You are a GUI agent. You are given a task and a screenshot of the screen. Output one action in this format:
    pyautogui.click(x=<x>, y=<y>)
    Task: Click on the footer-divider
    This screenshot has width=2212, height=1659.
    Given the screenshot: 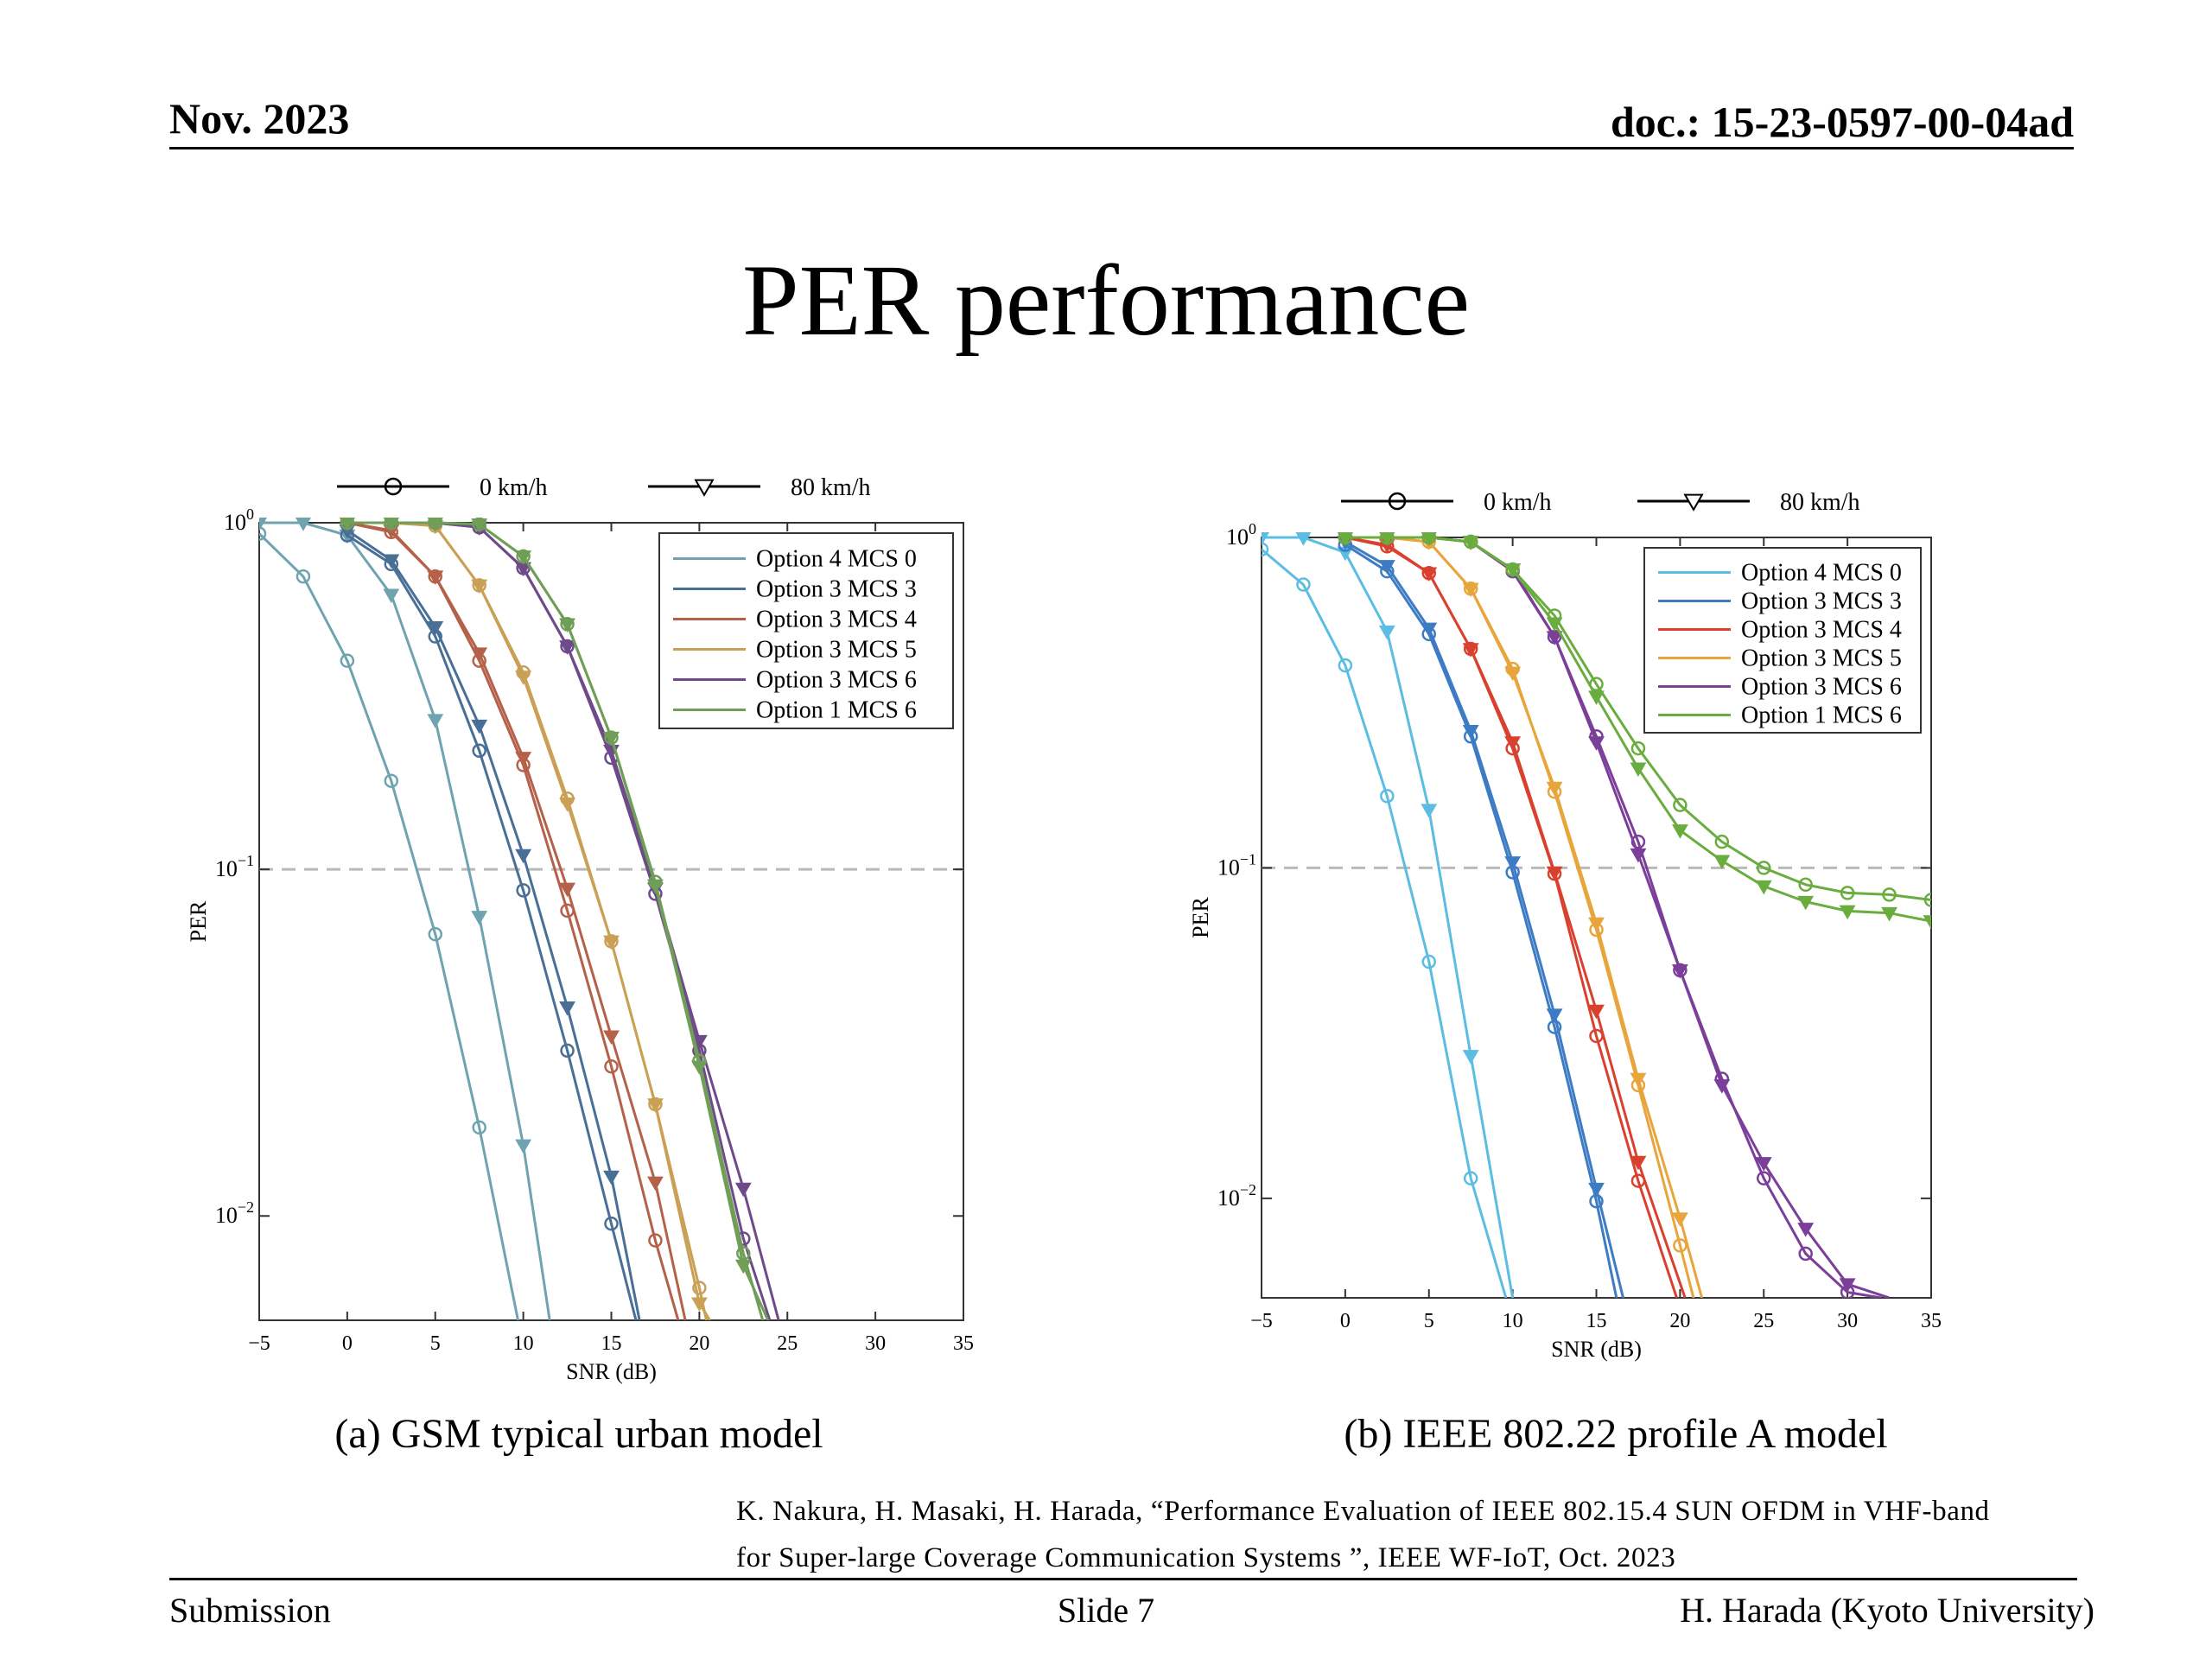 What is the action you would take?
    pyautogui.click(x=1123, y=1579)
    